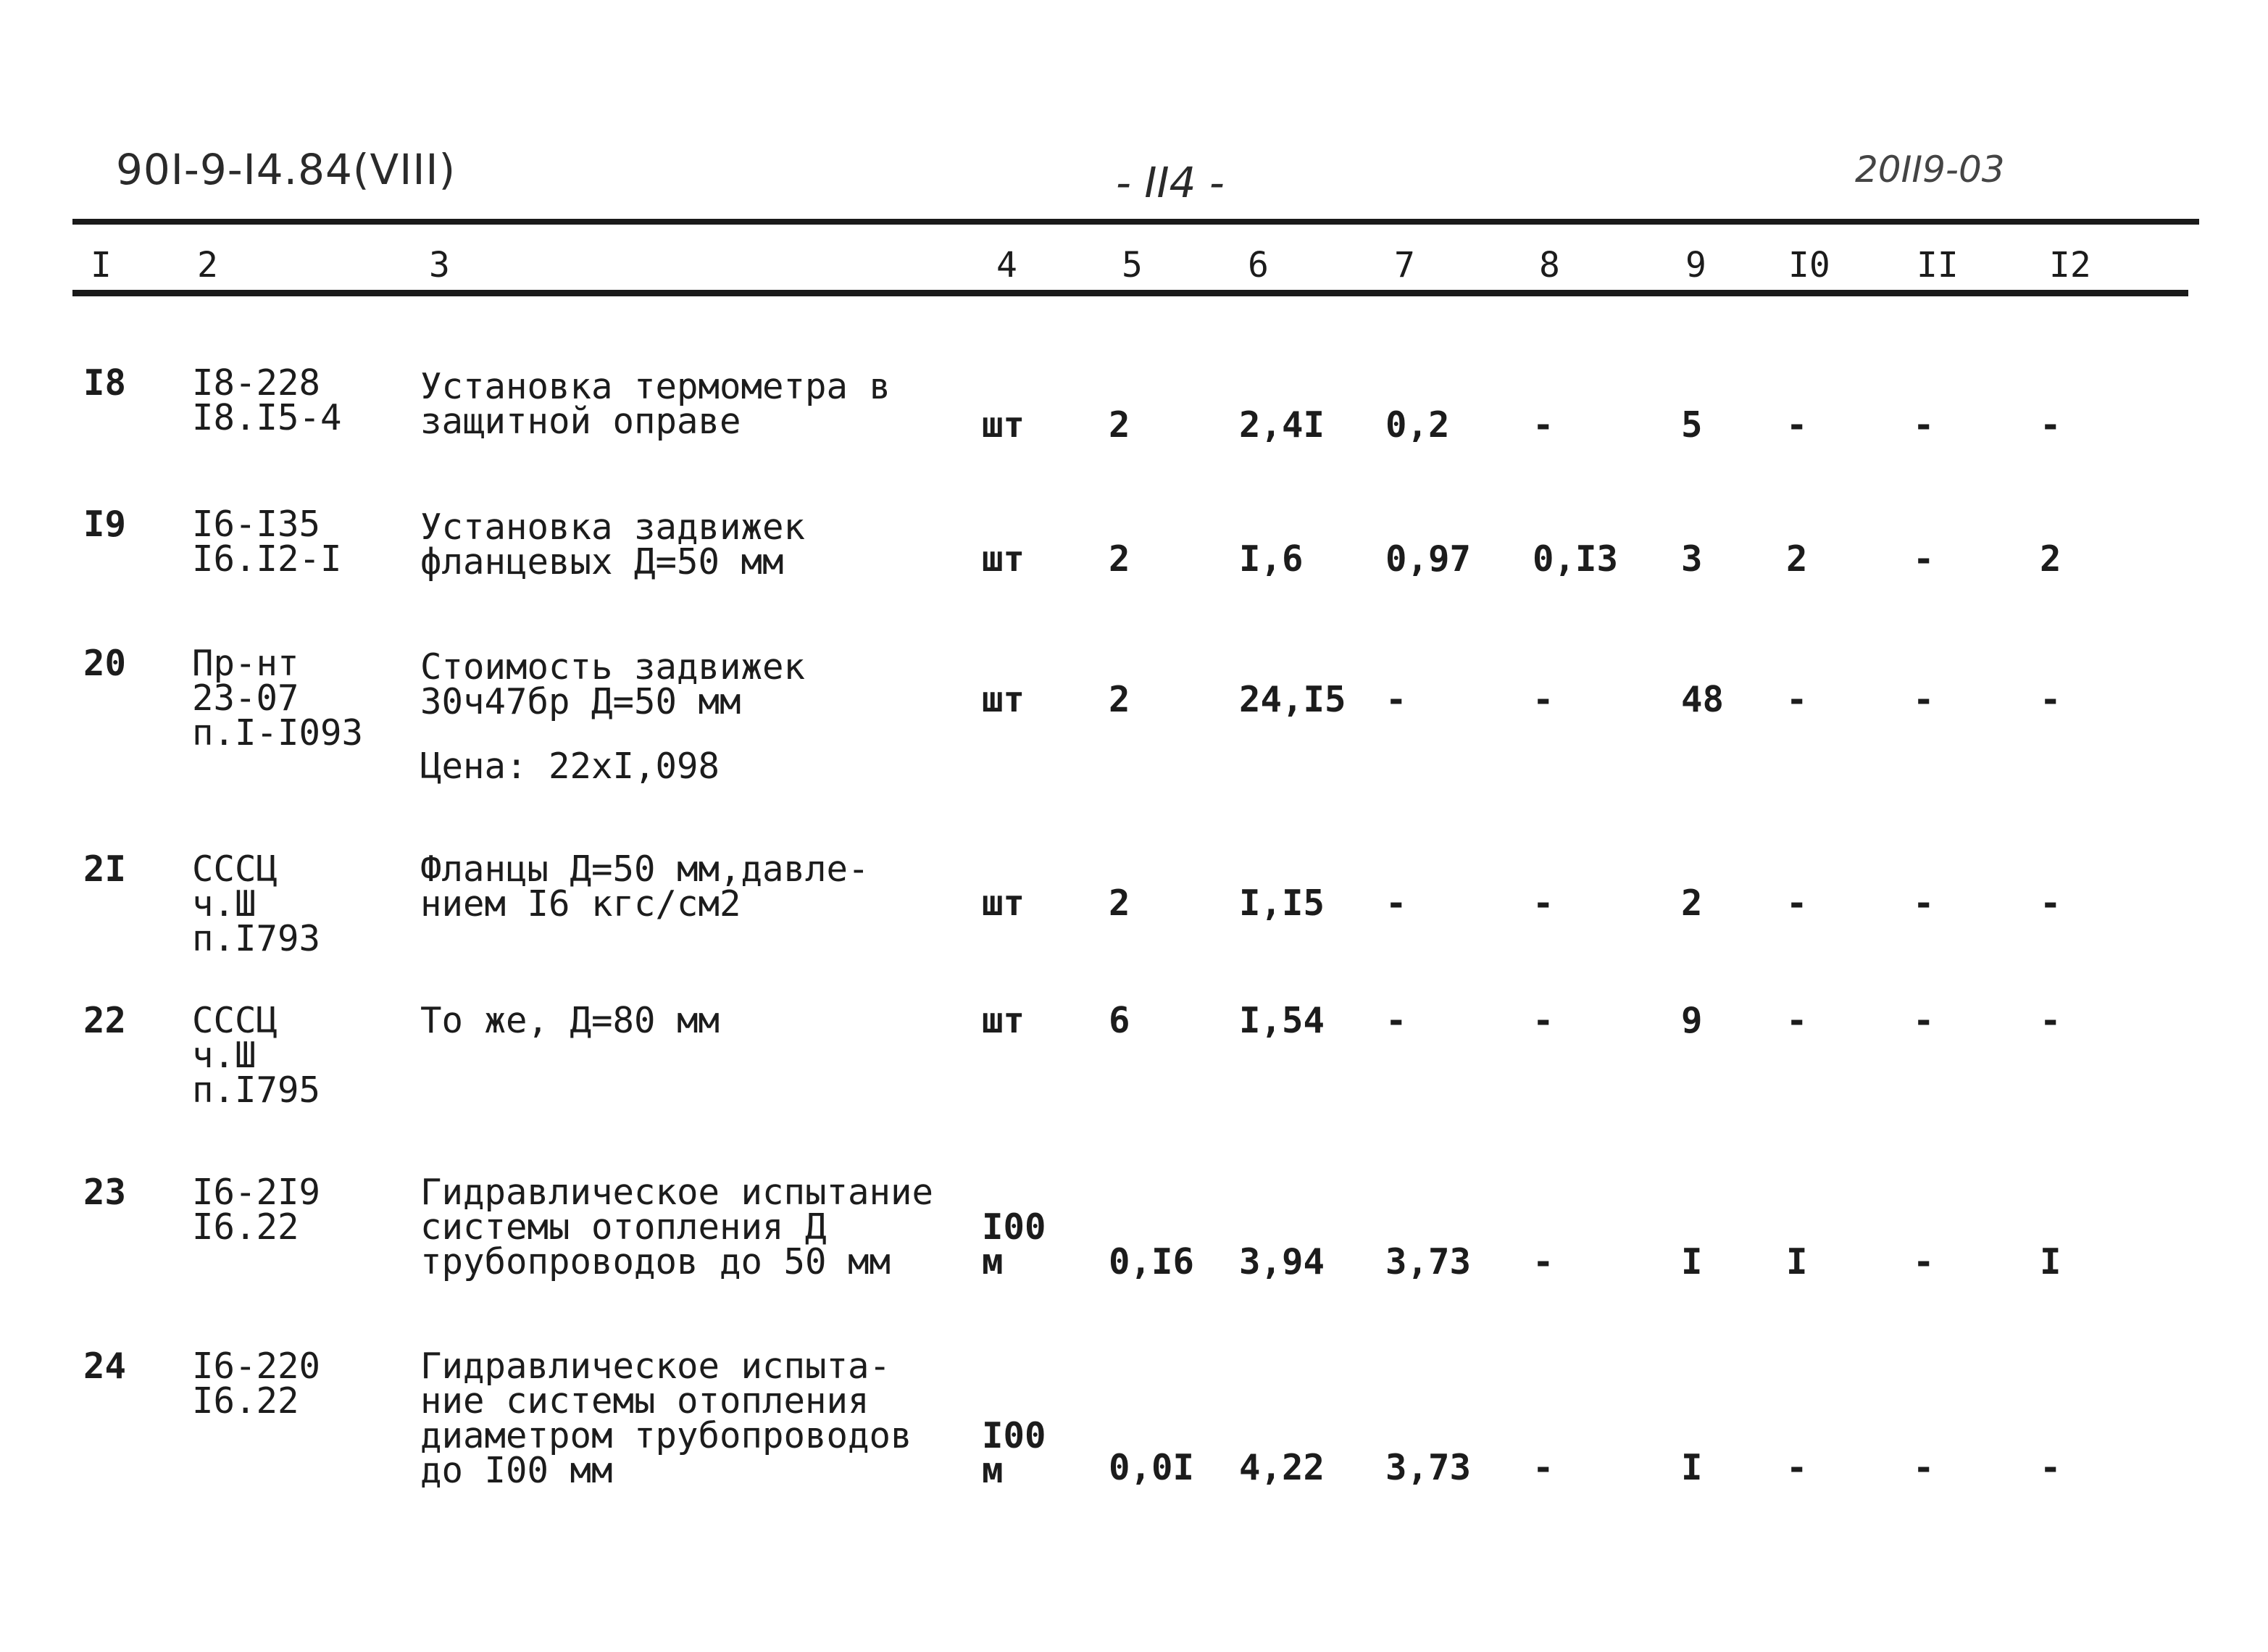 This screenshot has height=1652, width=2268. I want to click on column-header-7: 7, so click(1404, 265).